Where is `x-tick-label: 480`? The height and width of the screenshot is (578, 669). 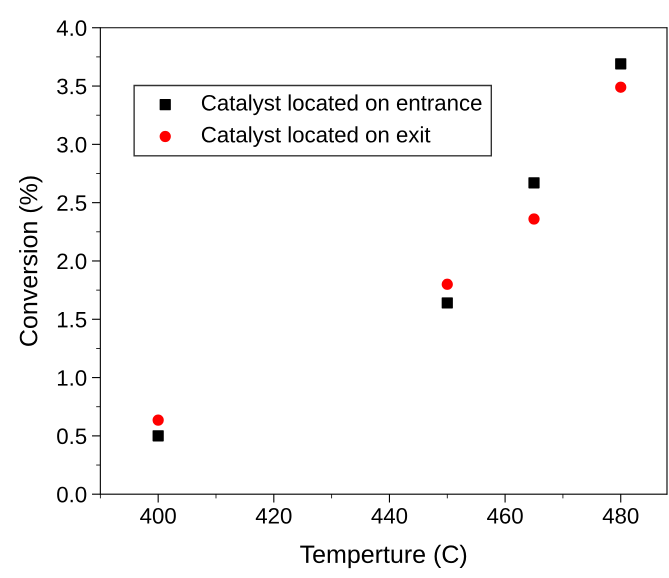
x-tick-label: 480 is located at coordinates (620, 516).